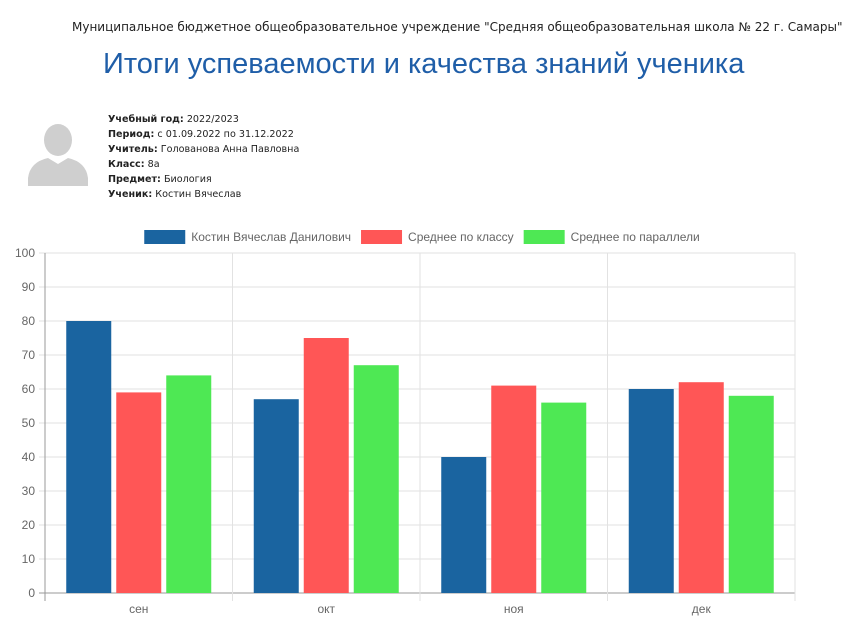  What do you see at coordinates (464, 525) in the screenshot?
I see `bar-ноя-series-1` at bounding box center [464, 525].